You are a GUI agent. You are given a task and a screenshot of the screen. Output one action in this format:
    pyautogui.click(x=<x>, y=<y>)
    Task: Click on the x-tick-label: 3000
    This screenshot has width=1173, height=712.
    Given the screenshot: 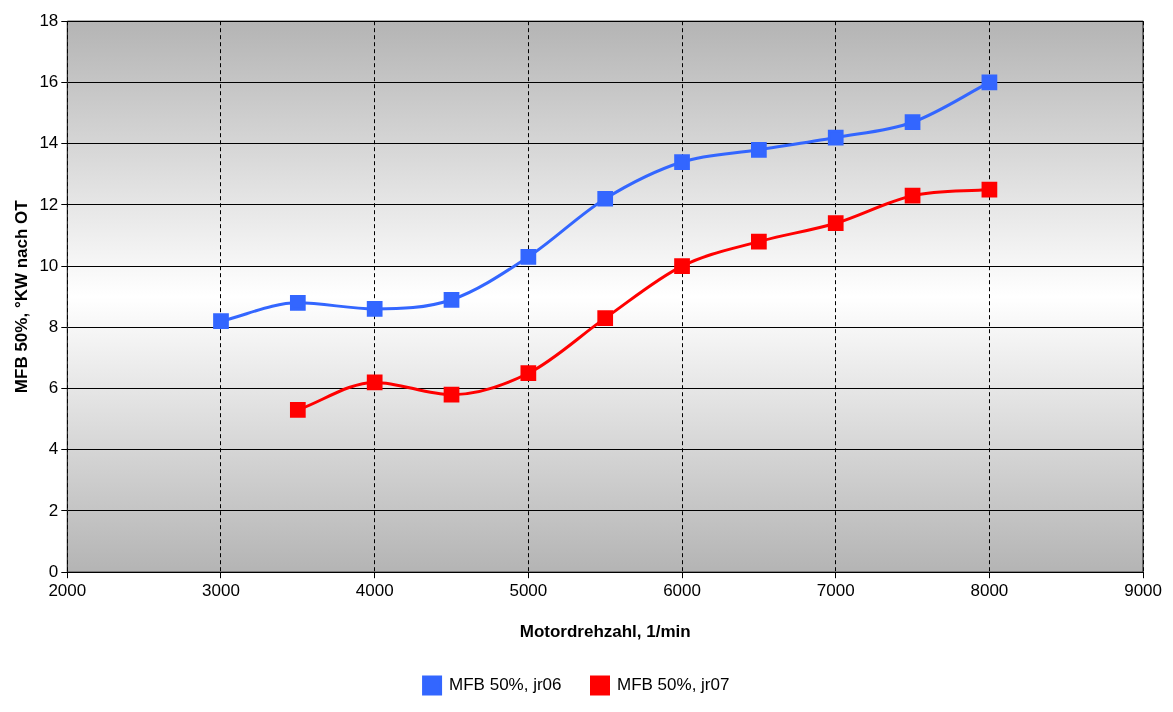 What is the action you would take?
    pyautogui.click(x=221, y=591)
    